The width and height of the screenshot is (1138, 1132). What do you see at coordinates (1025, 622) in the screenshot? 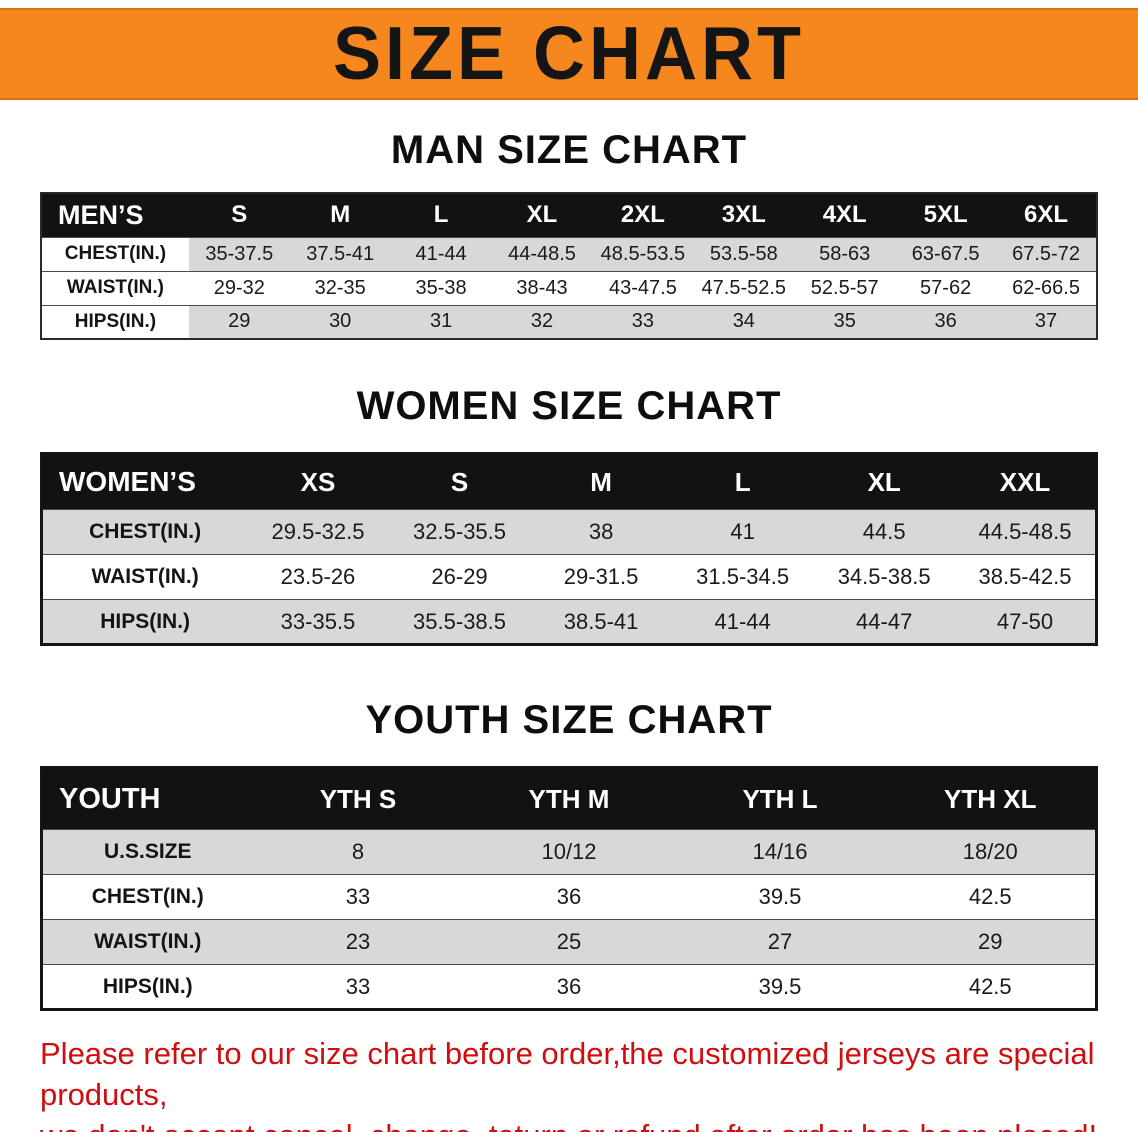
I see `table-cell: 47-50` at bounding box center [1025, 622].